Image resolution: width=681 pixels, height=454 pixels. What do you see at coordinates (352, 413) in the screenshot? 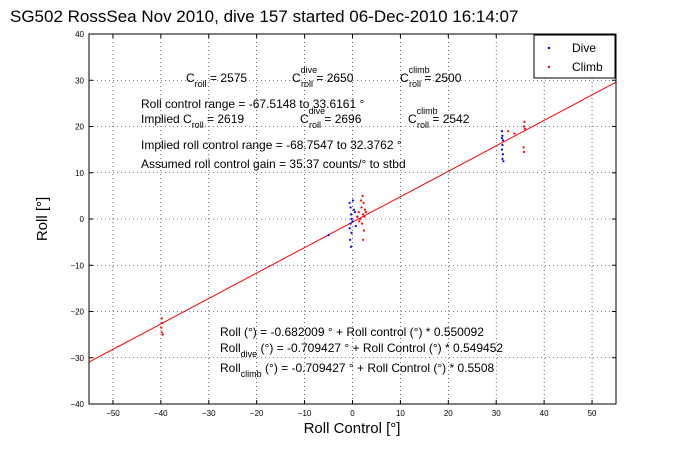
I see `x-tick-label: 0` at bounding box center [352, 413].